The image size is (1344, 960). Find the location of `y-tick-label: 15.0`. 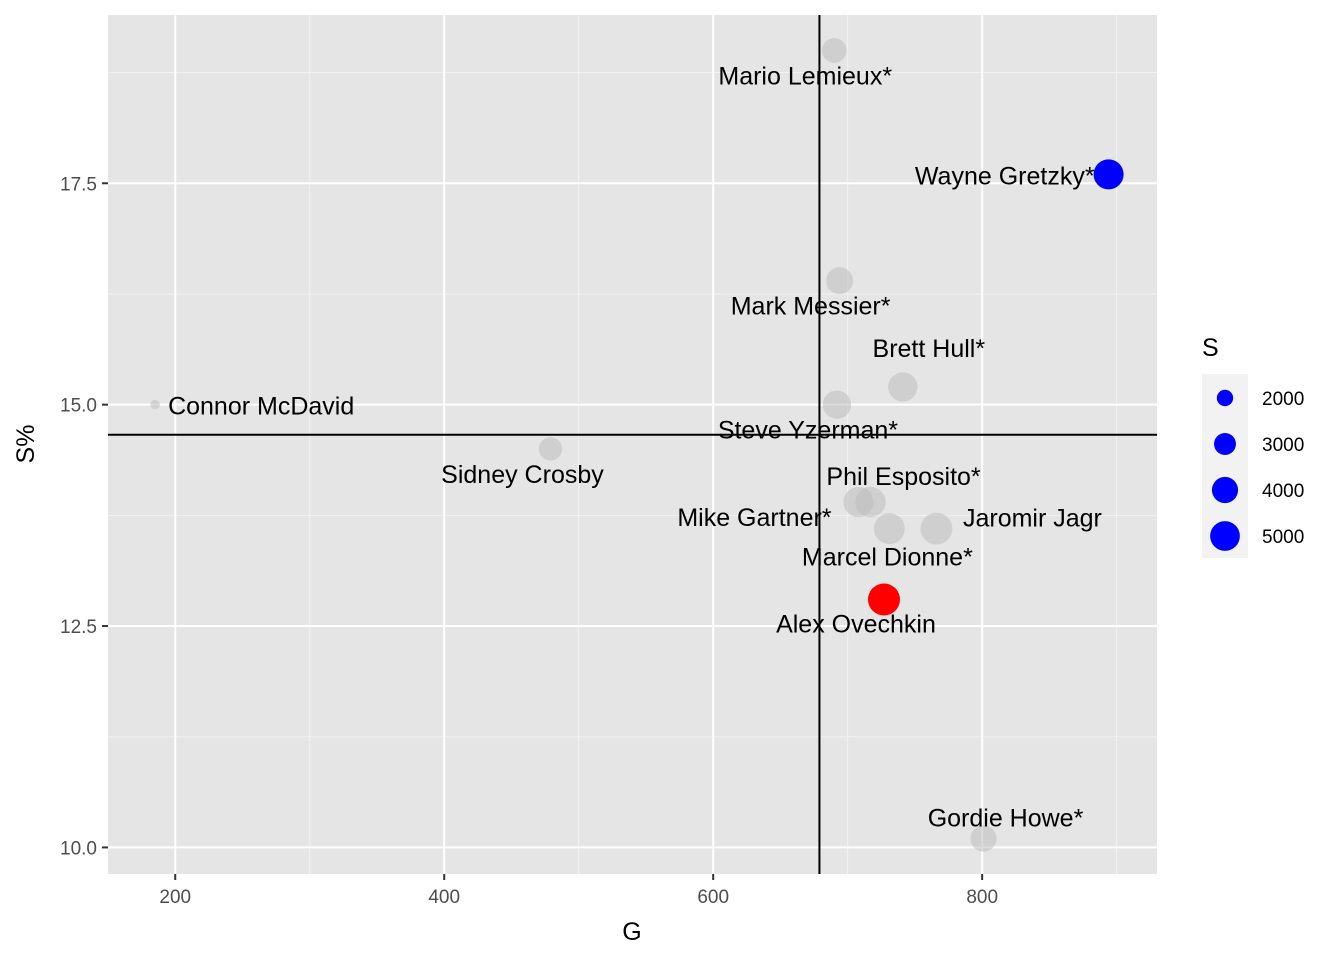

y-tick-label: 15.0 is located at coordinates (78, 406).